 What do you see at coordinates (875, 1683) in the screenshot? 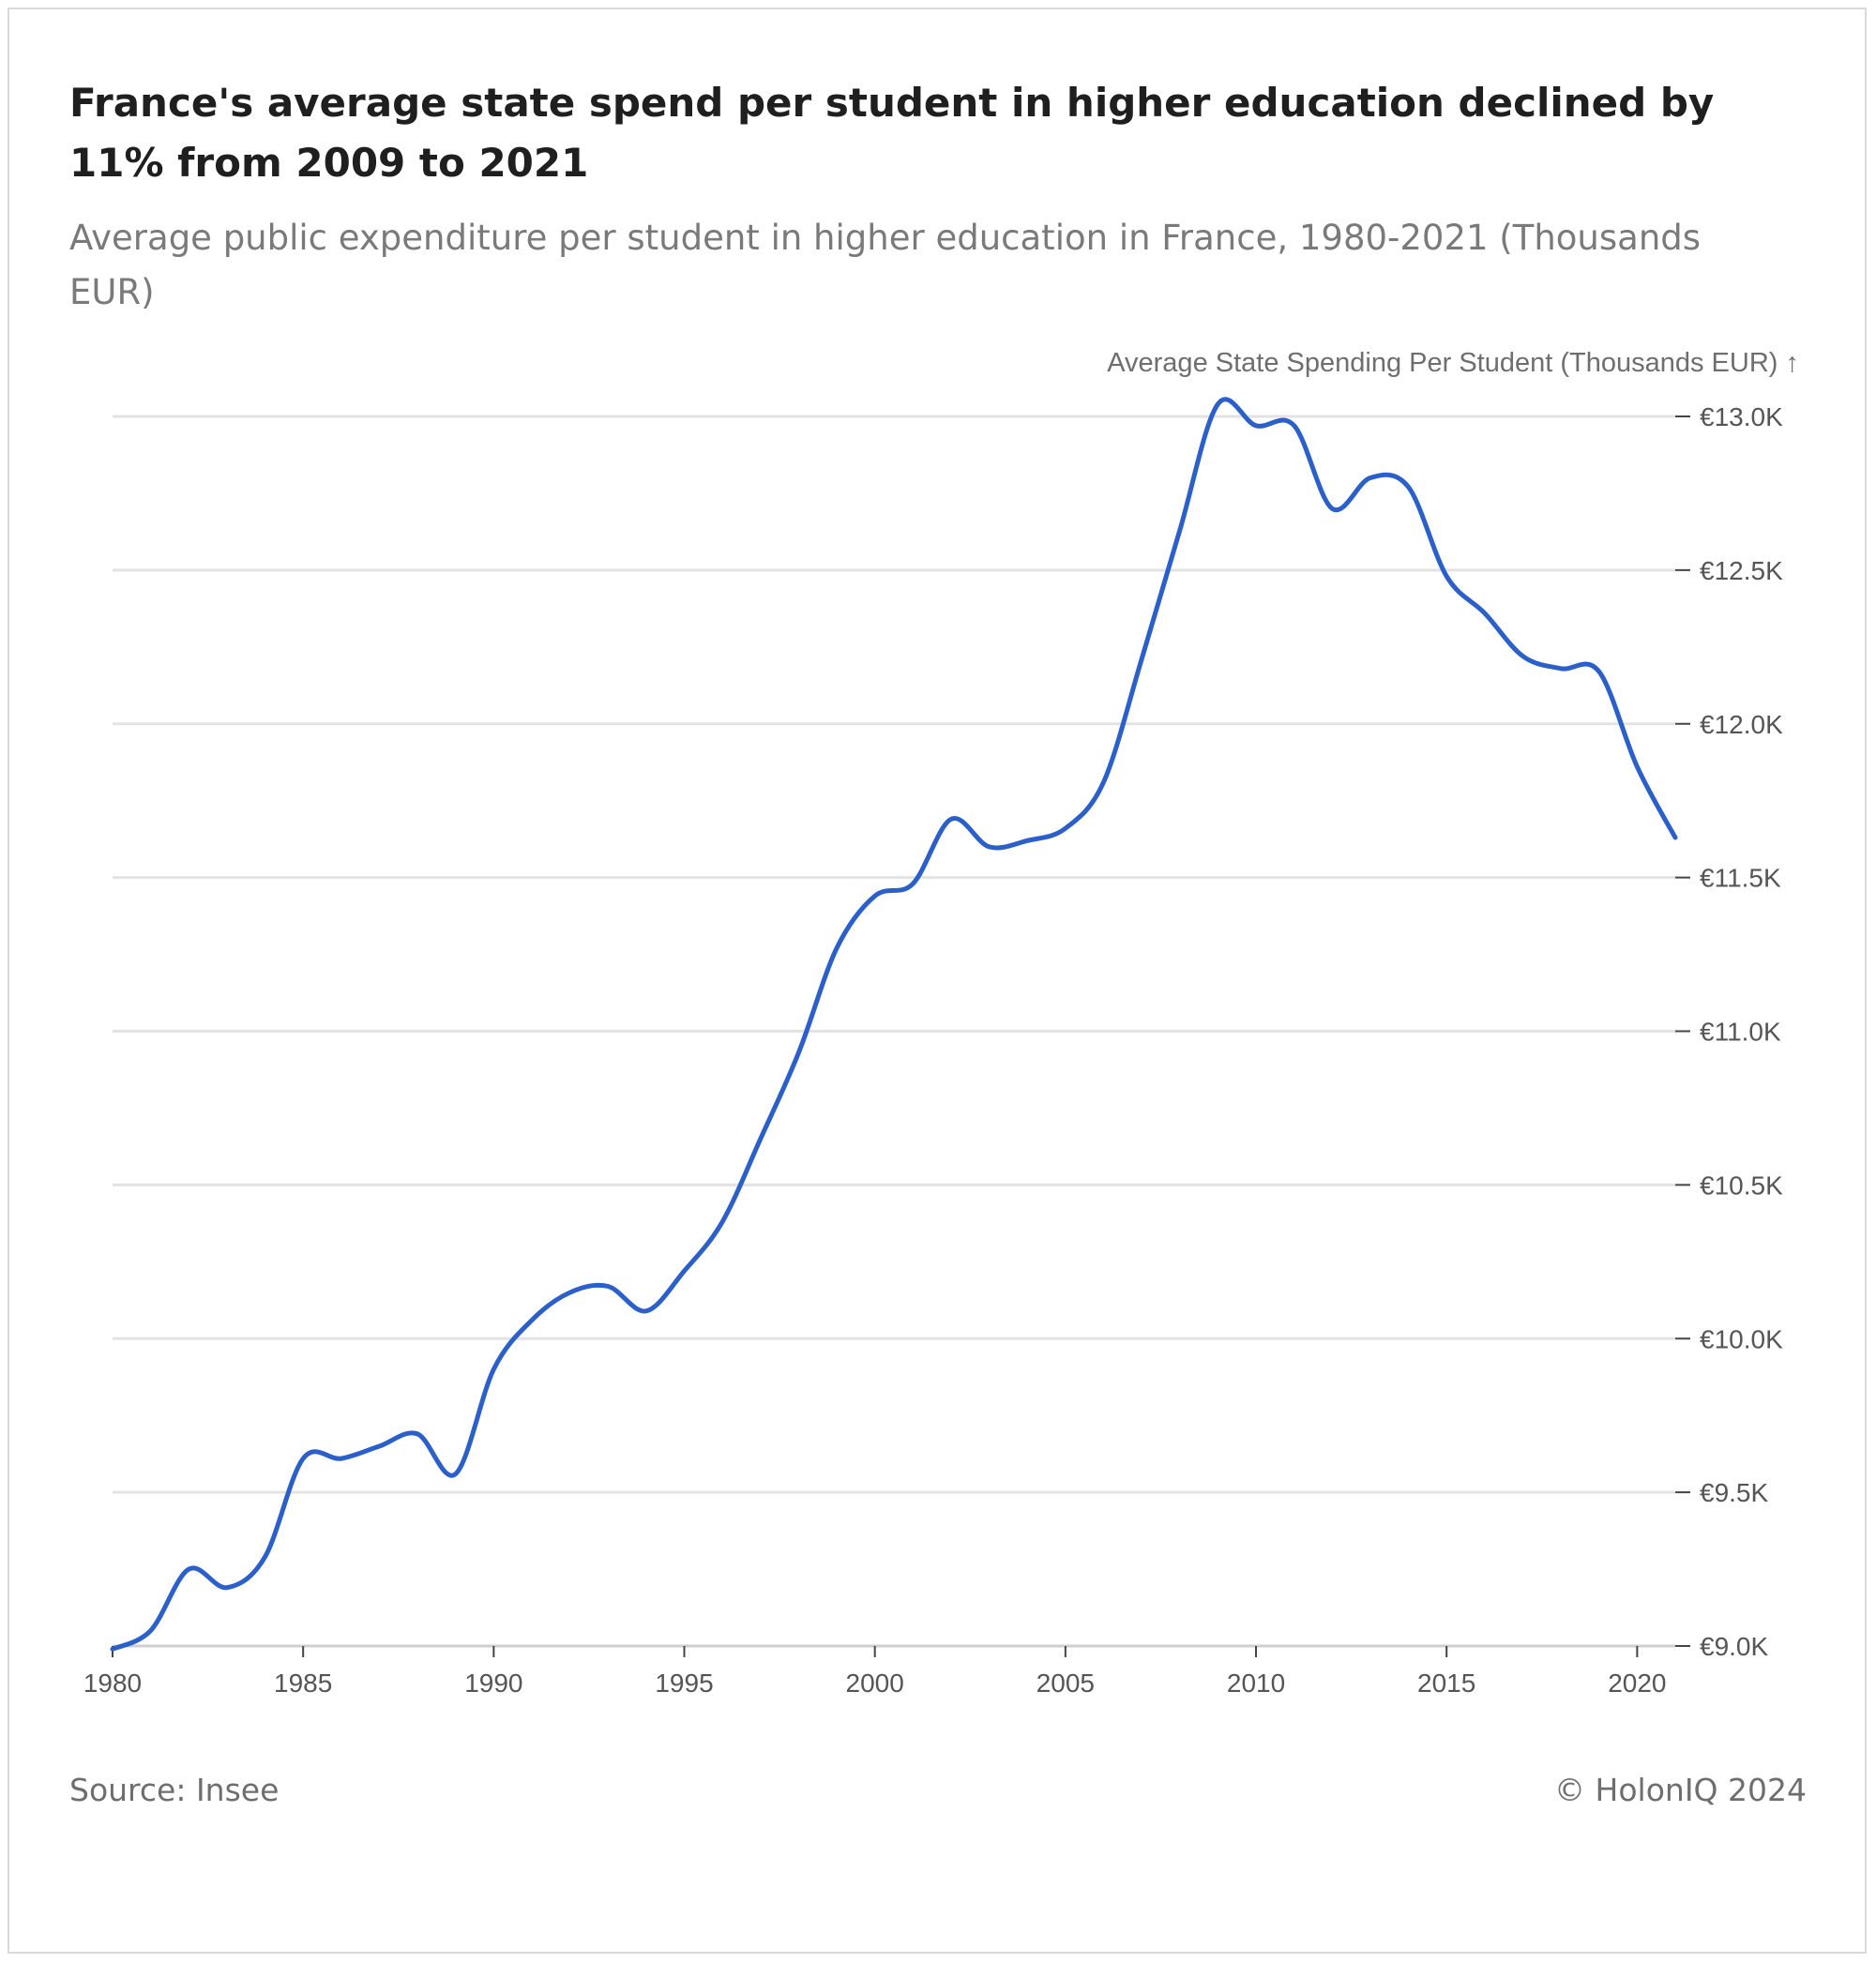
I see `x-tick-label: 2000` at bounding box center [875, 1683].